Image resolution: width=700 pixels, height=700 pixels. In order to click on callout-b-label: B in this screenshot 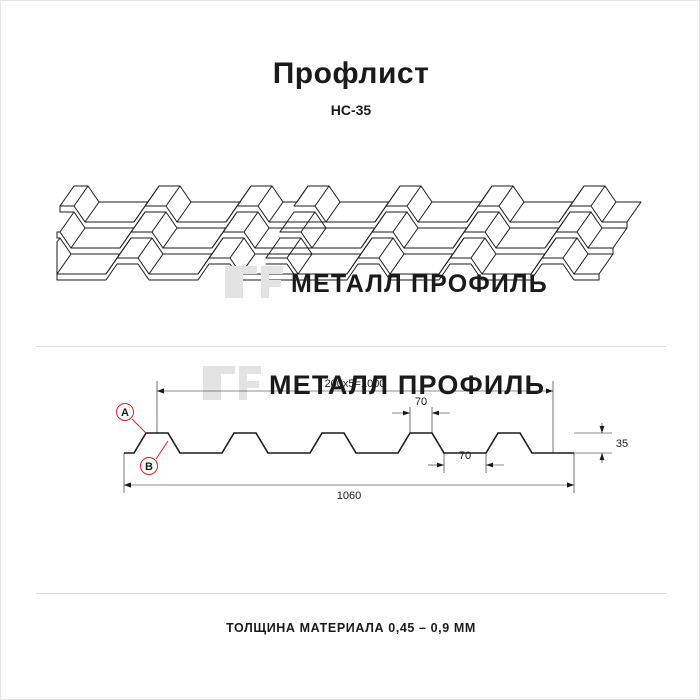, I will do `click(149, 467)`.